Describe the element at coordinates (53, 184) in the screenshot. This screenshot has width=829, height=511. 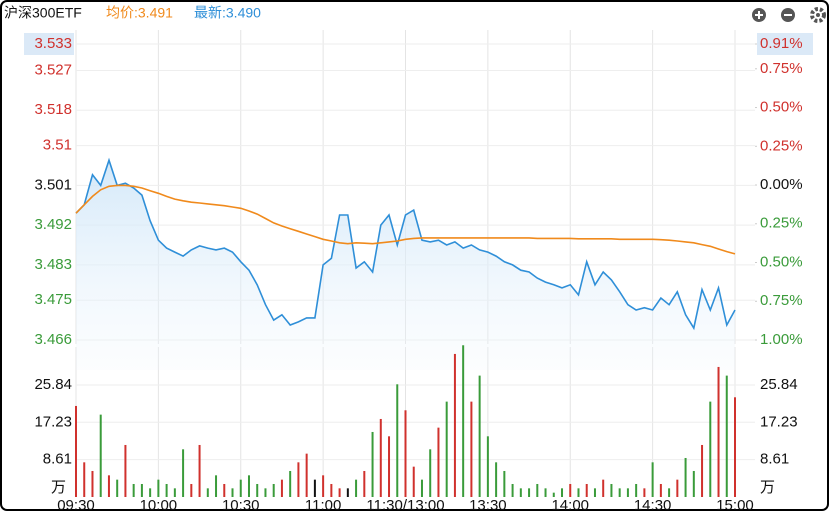
I see `y-tick-label: 3.501` at that location.